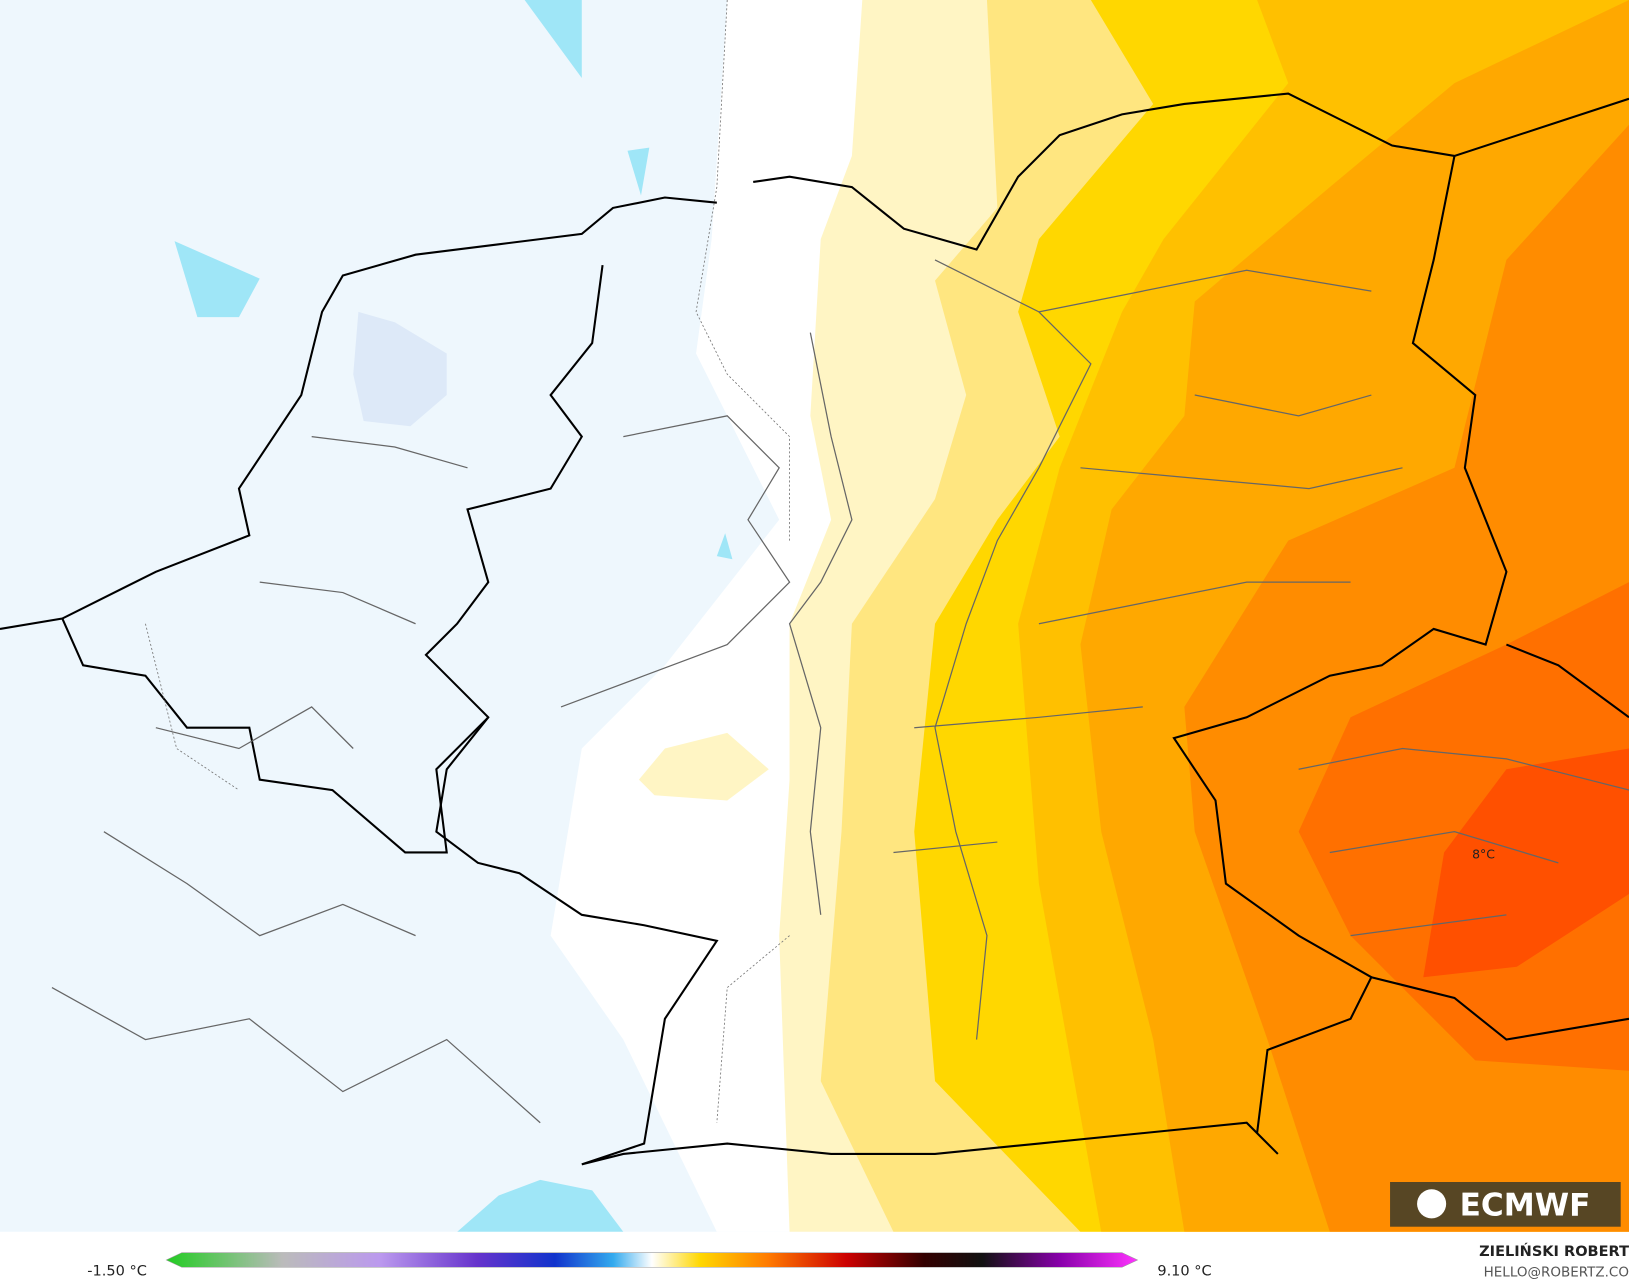 This screenshot has width=1629, height=1287. I want to click on credit-author: ZIELIŃSKI ROBERT, so click(1554, 1251).